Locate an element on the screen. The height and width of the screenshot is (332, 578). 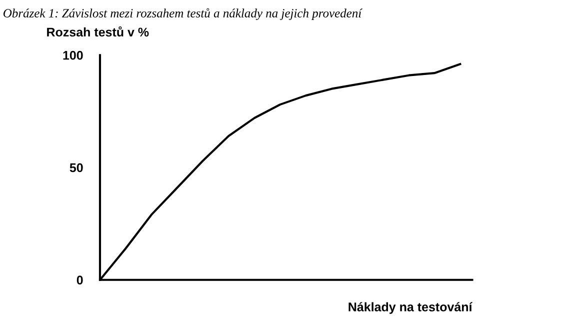
y-axis-title: Rozsah testů v % is located at coordinates (98, 31).